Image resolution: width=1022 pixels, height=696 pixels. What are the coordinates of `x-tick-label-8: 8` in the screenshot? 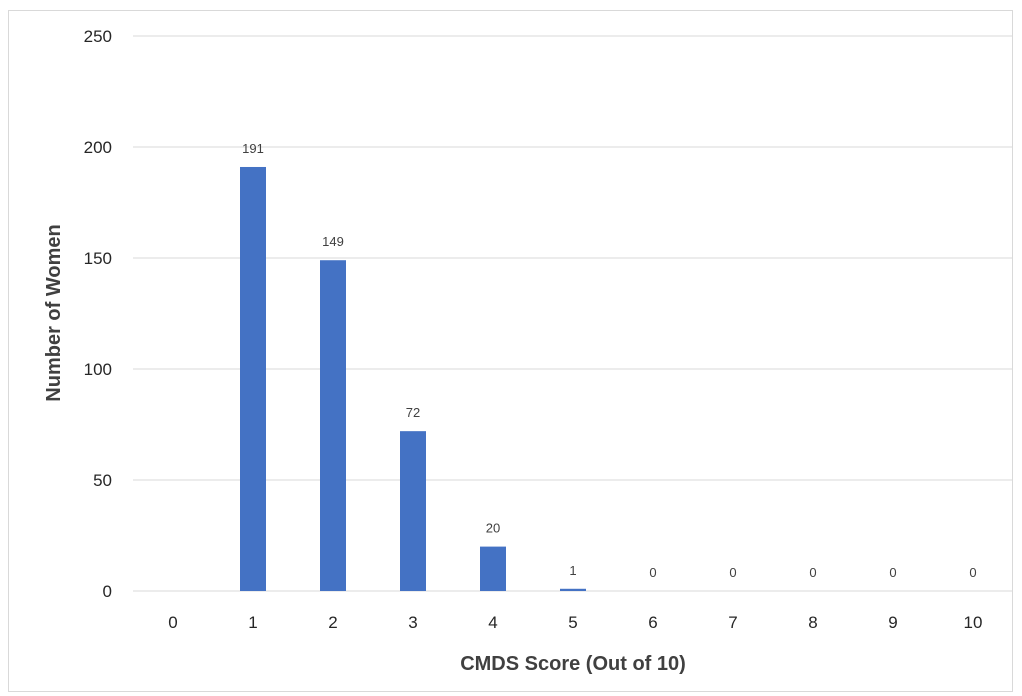 It's located at (812, 622).